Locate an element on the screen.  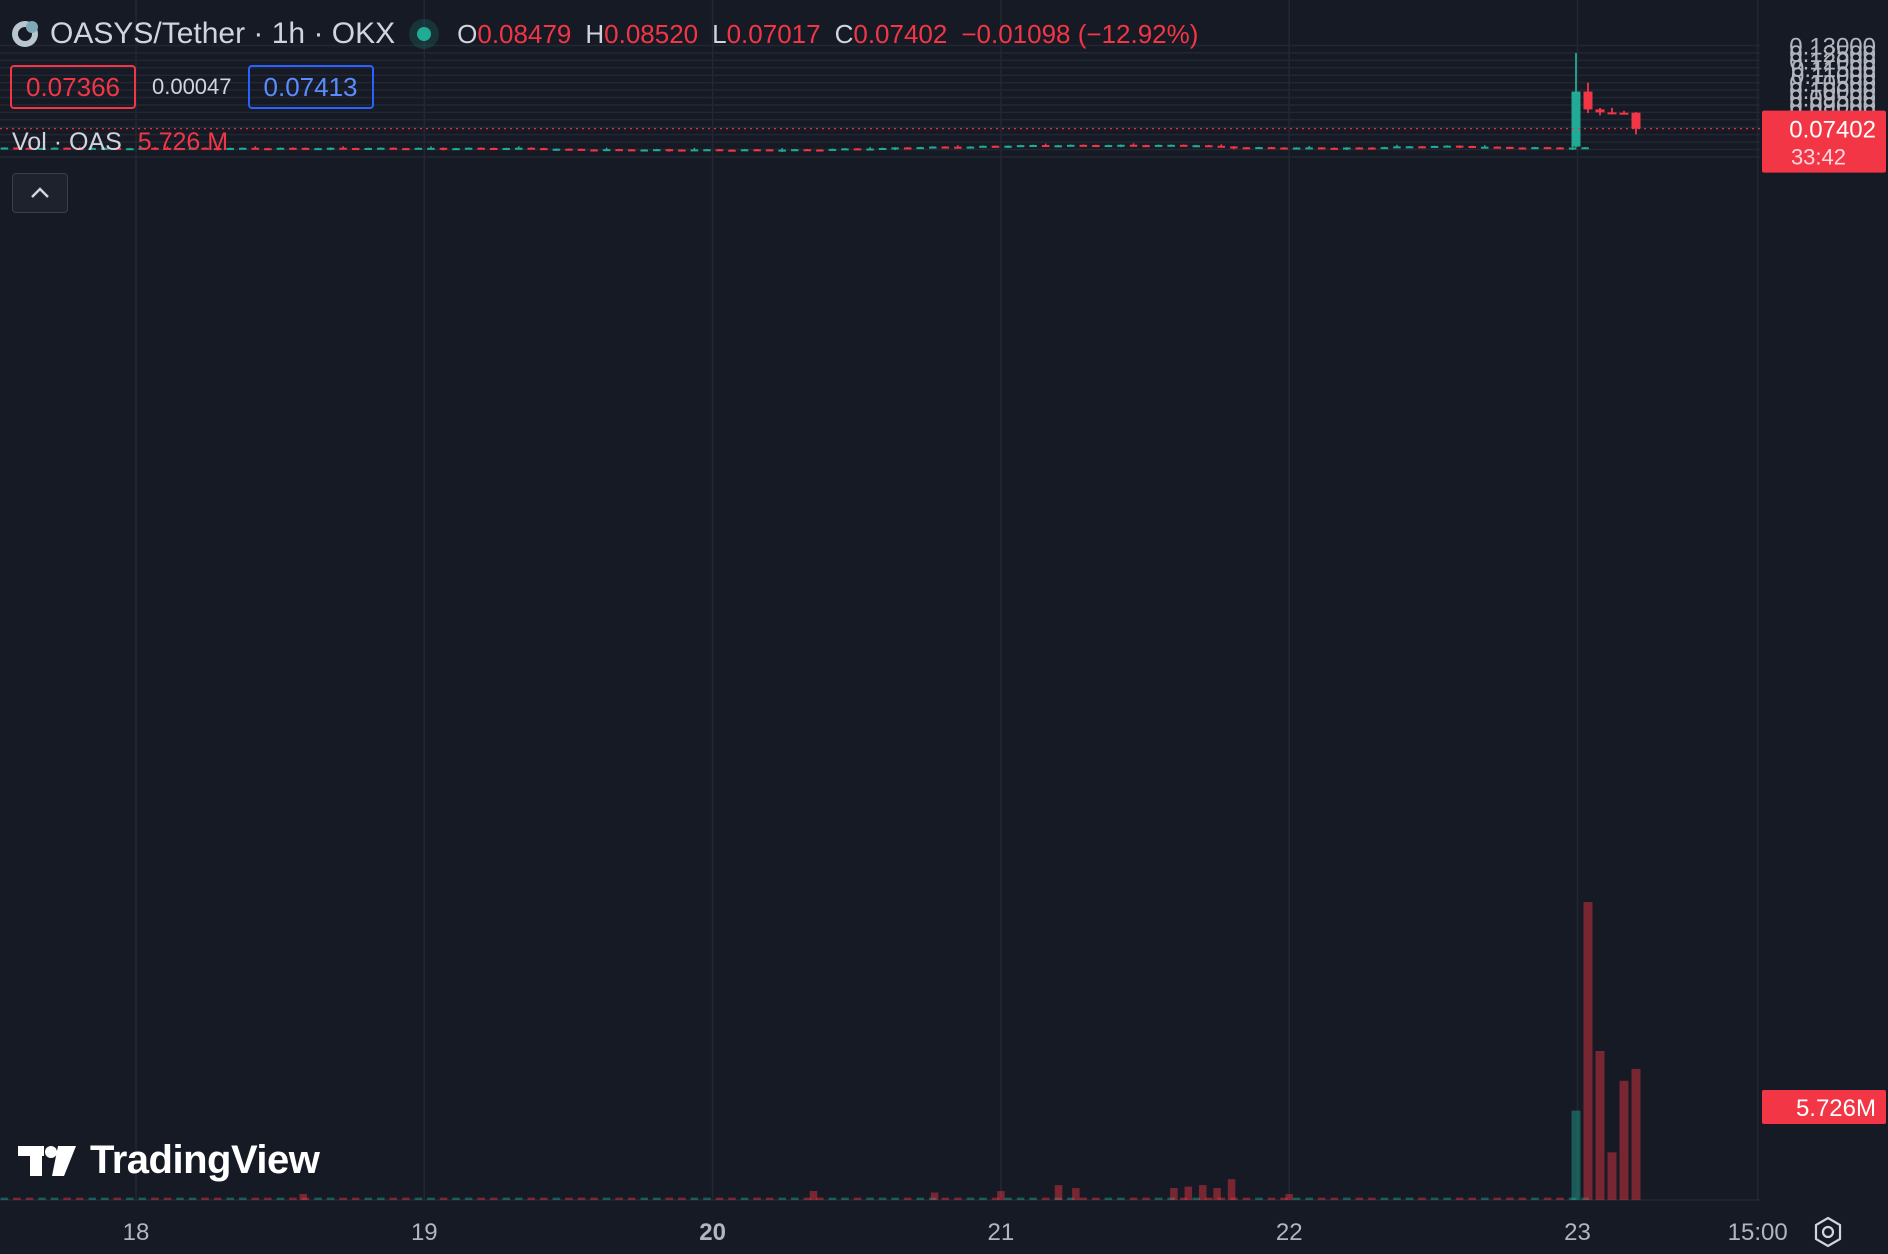
time-tick-label: 22 is located at coordinates (1289, 1232).